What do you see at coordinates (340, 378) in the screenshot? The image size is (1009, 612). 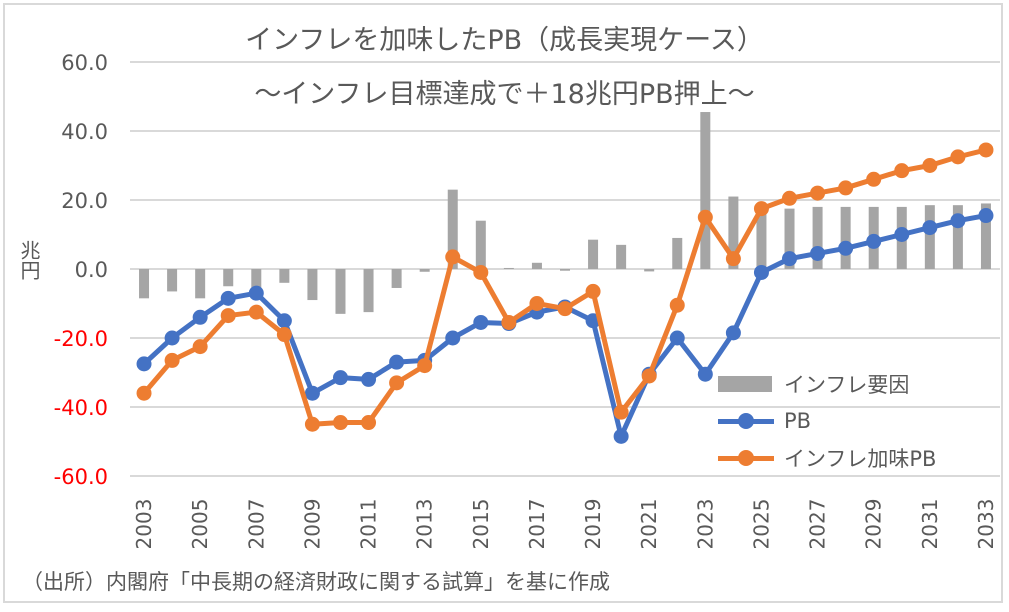 I see `point-pb-2010` at bounding box center [340, 378].